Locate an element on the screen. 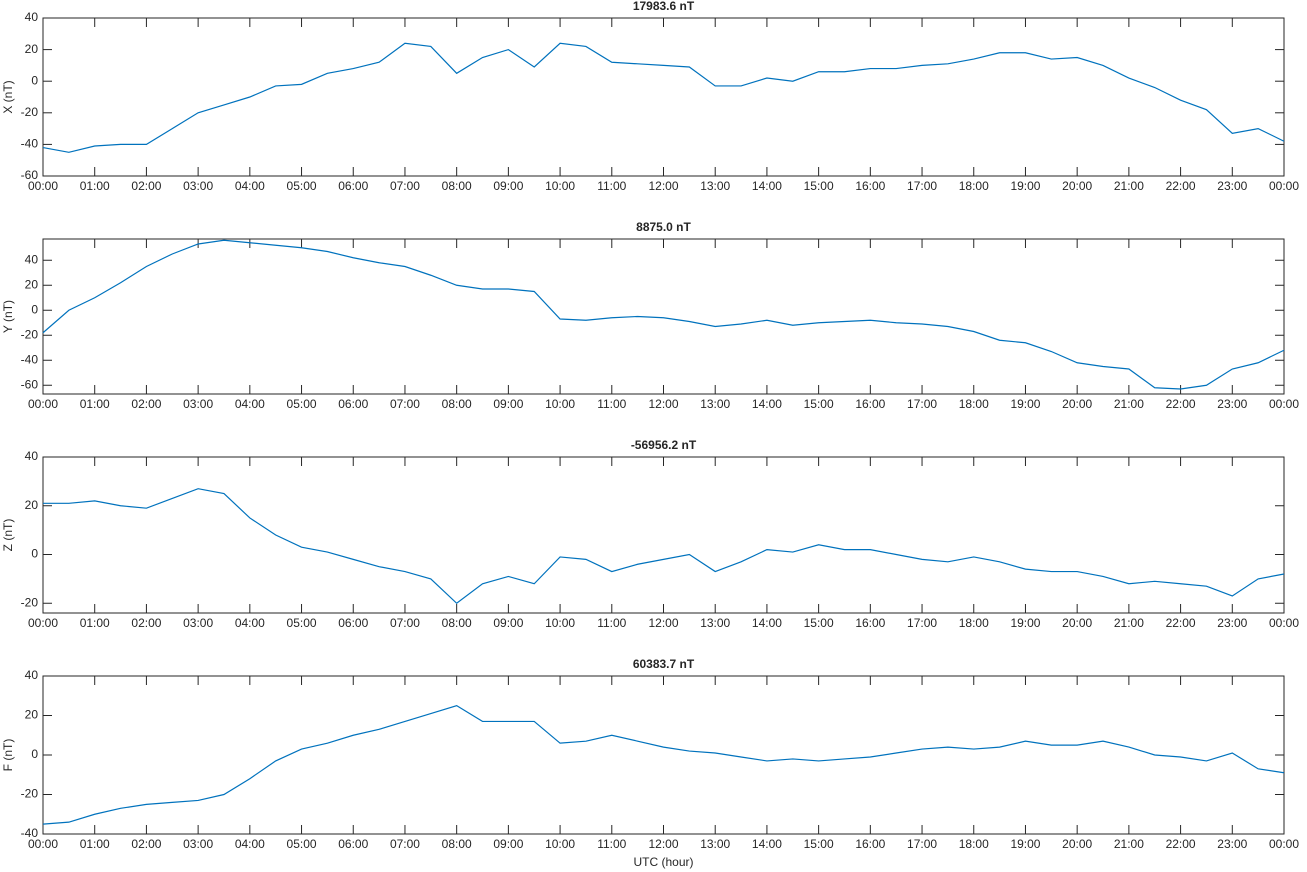 The image size is (1307, 872). panel-title: 8875.0 nT is located at coordinates (663, 227).